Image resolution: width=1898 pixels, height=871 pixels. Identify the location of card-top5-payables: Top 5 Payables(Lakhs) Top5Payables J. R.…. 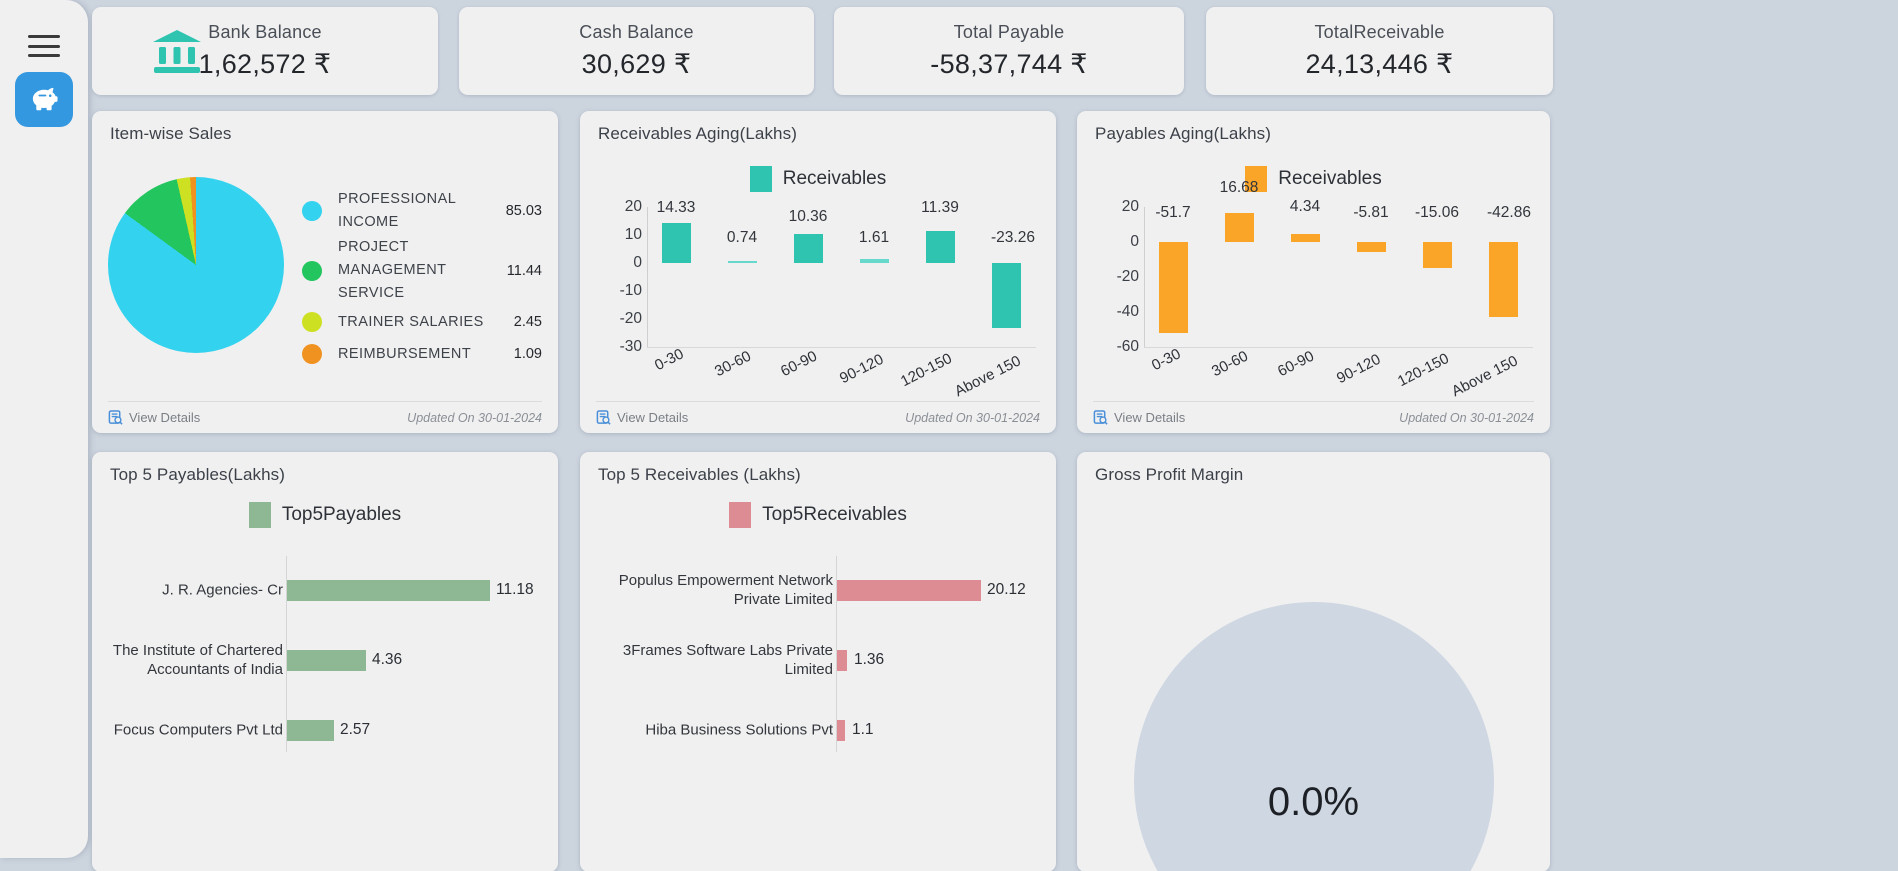
(325, 661).